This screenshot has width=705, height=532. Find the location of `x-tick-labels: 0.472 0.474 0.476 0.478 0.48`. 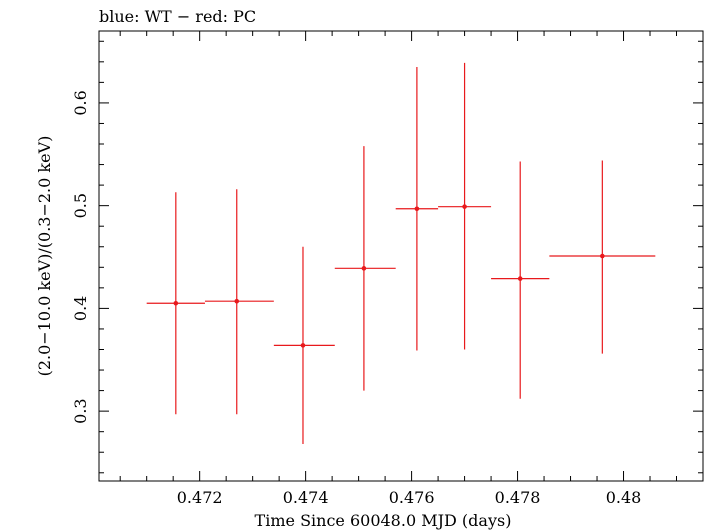

x-tick-labels: 0.472 0.474 0.476 0.478 0.48 is located at coordinates (409, 497).